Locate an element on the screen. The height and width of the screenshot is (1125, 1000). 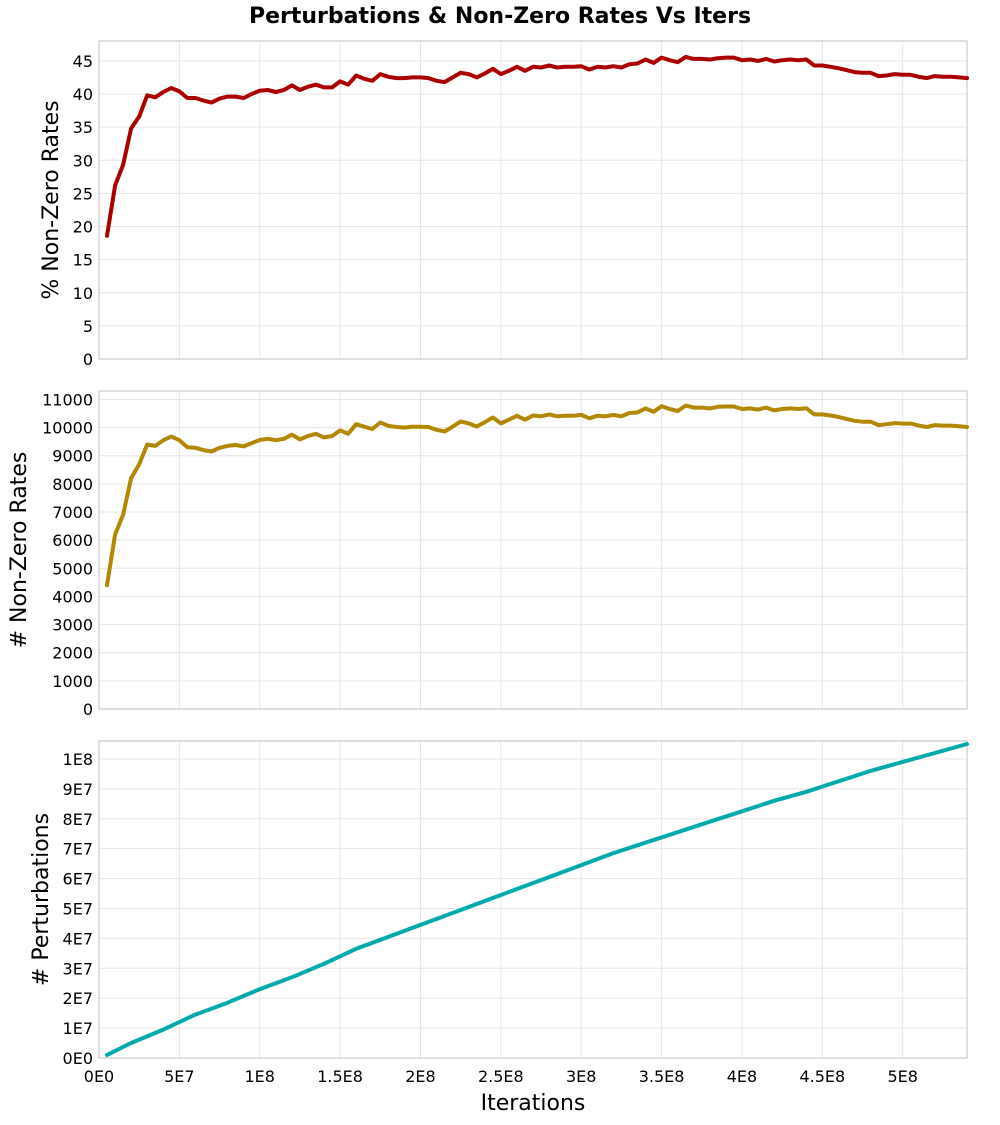
y-tick-label: 25 is located at coordinates (83, 193).